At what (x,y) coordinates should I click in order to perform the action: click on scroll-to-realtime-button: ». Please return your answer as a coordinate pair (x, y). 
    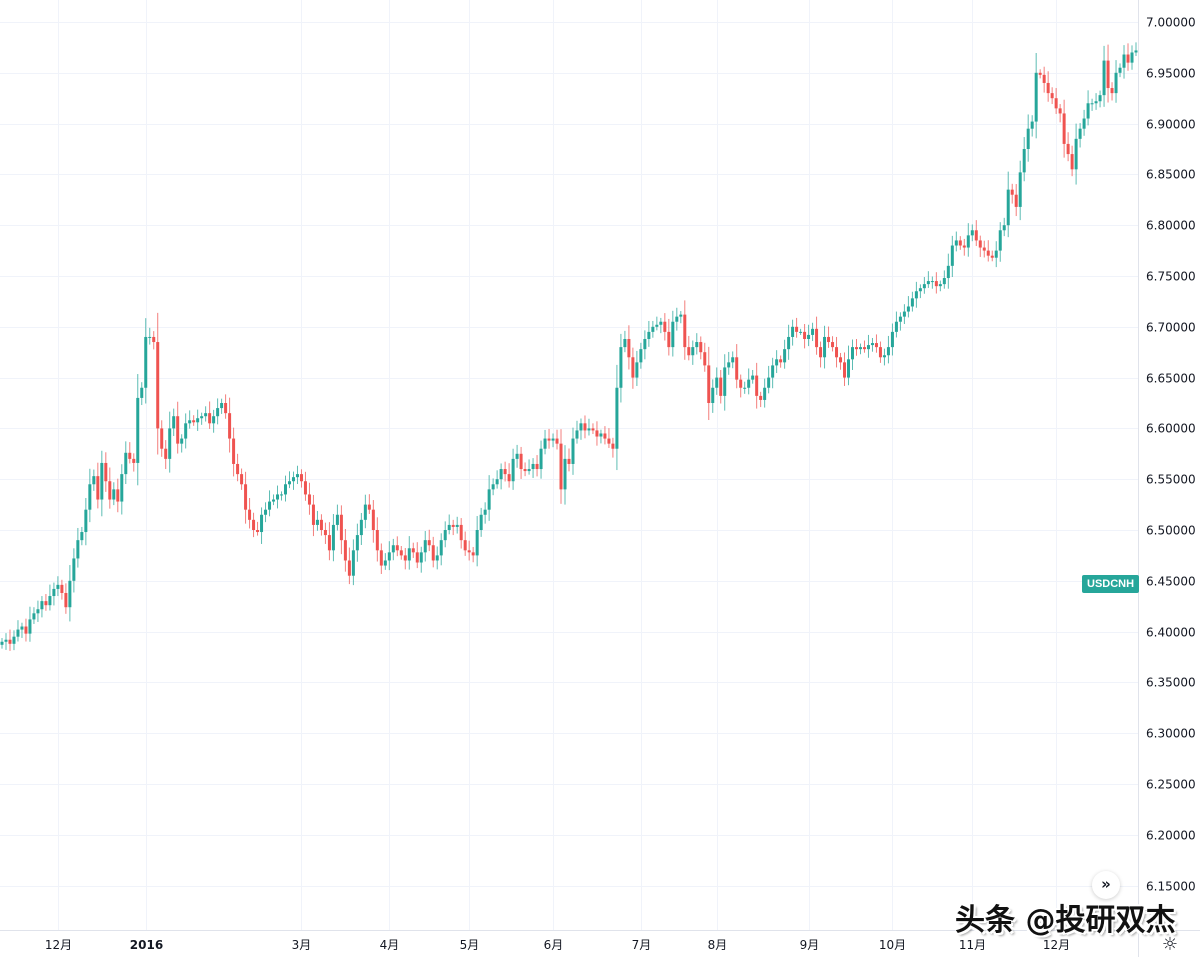
    Looking at the image, I should click on (1106, 885).